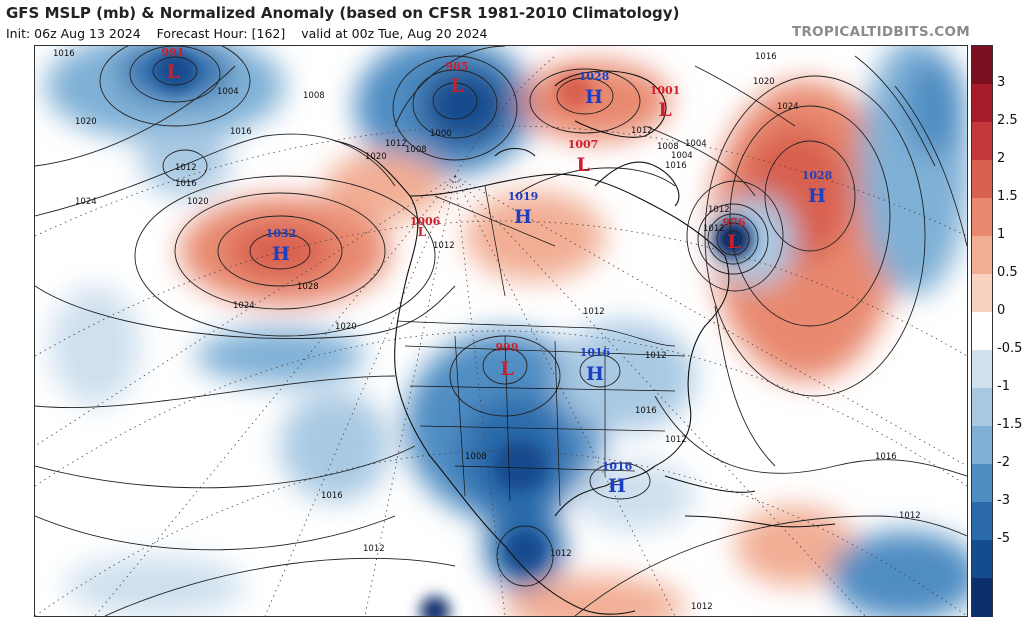  What do you see at coordinates (1010, 424) in the screenshot?
I see `colorbar-tick: -1.5` at bounding box center [1010, 424].